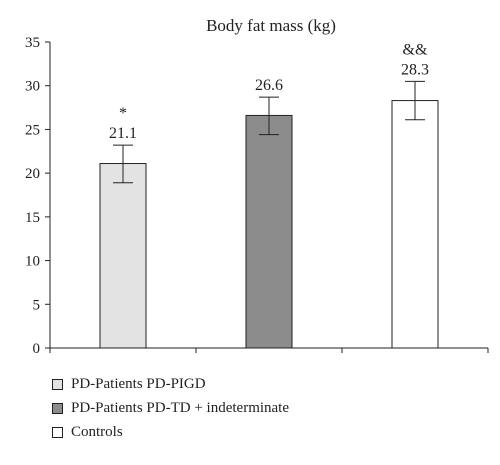  I want to click on legend-label: PD-Patients PD-TD + indeterminate, so click(180, 407).